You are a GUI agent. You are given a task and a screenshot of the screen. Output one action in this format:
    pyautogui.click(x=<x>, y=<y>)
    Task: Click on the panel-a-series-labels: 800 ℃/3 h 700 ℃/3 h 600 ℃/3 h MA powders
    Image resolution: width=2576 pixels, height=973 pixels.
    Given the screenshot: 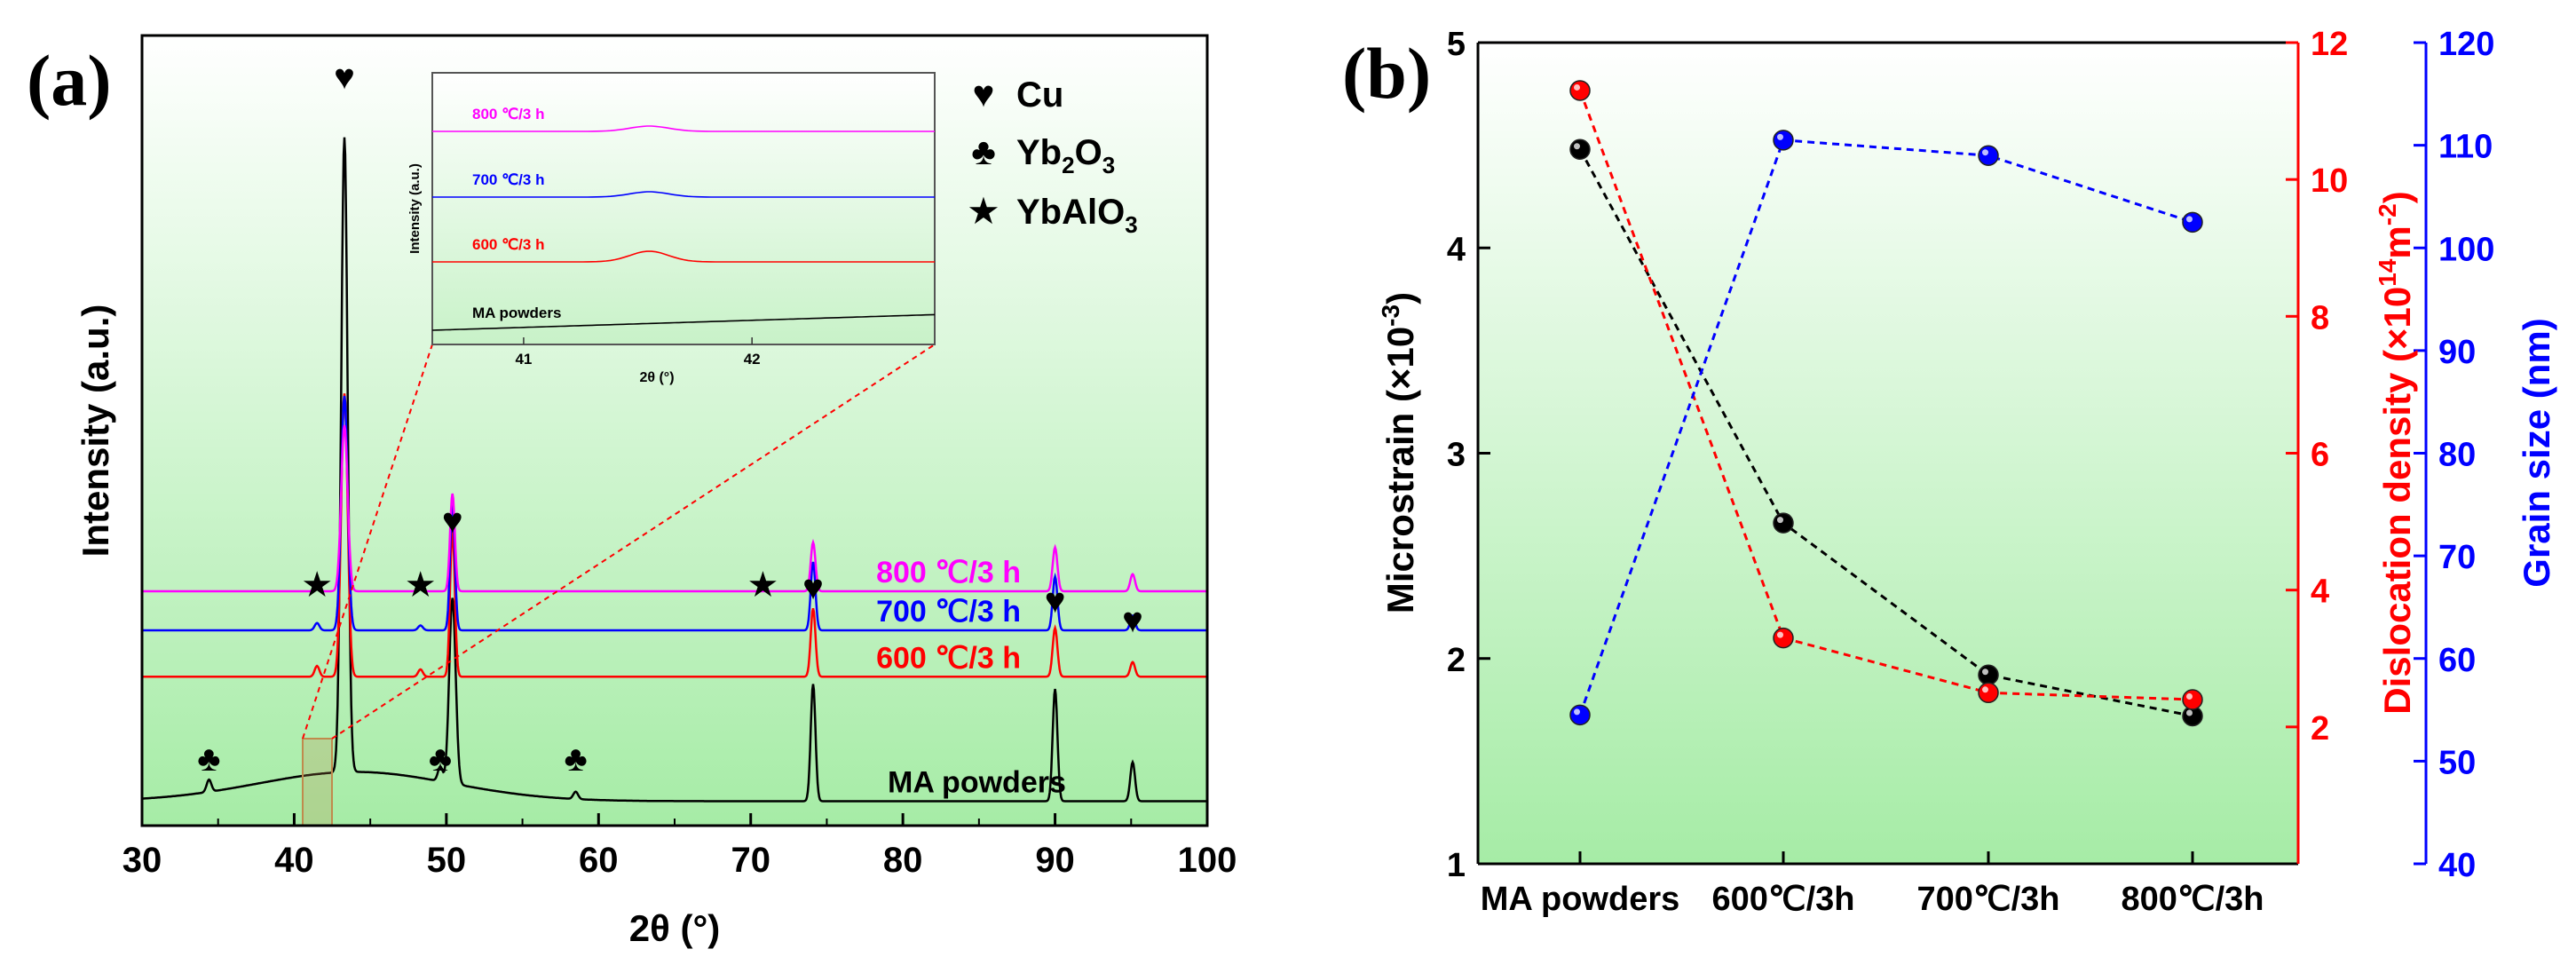 What is the action you would take?
    pyautogui.click(x=971, y=678)
    